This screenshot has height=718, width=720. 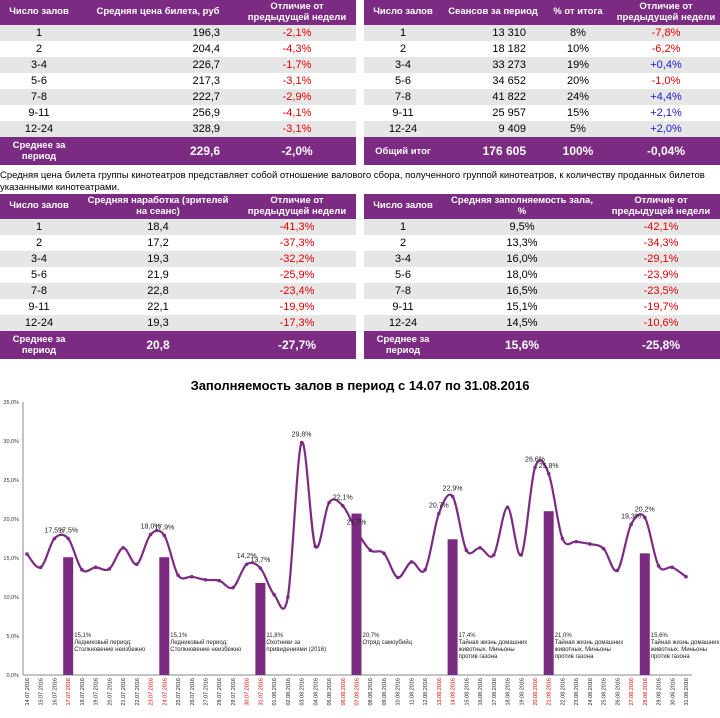 What do you see at coordinates (39, 227) in the screenshot?
I see `table-cell: 1` at bounding box center [39, 227].